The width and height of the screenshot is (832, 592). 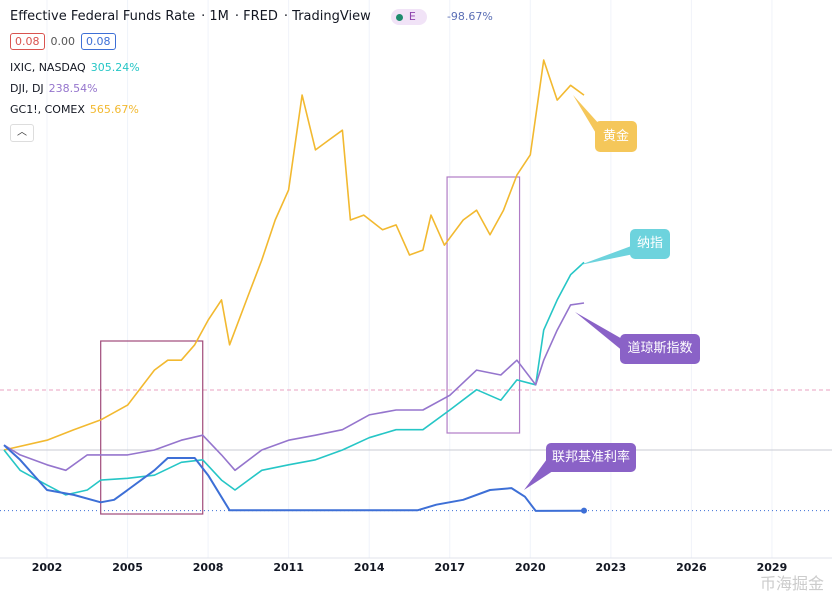 I want to click on annotation-fed: 联邦基准利率, so click(x=591, y=457).